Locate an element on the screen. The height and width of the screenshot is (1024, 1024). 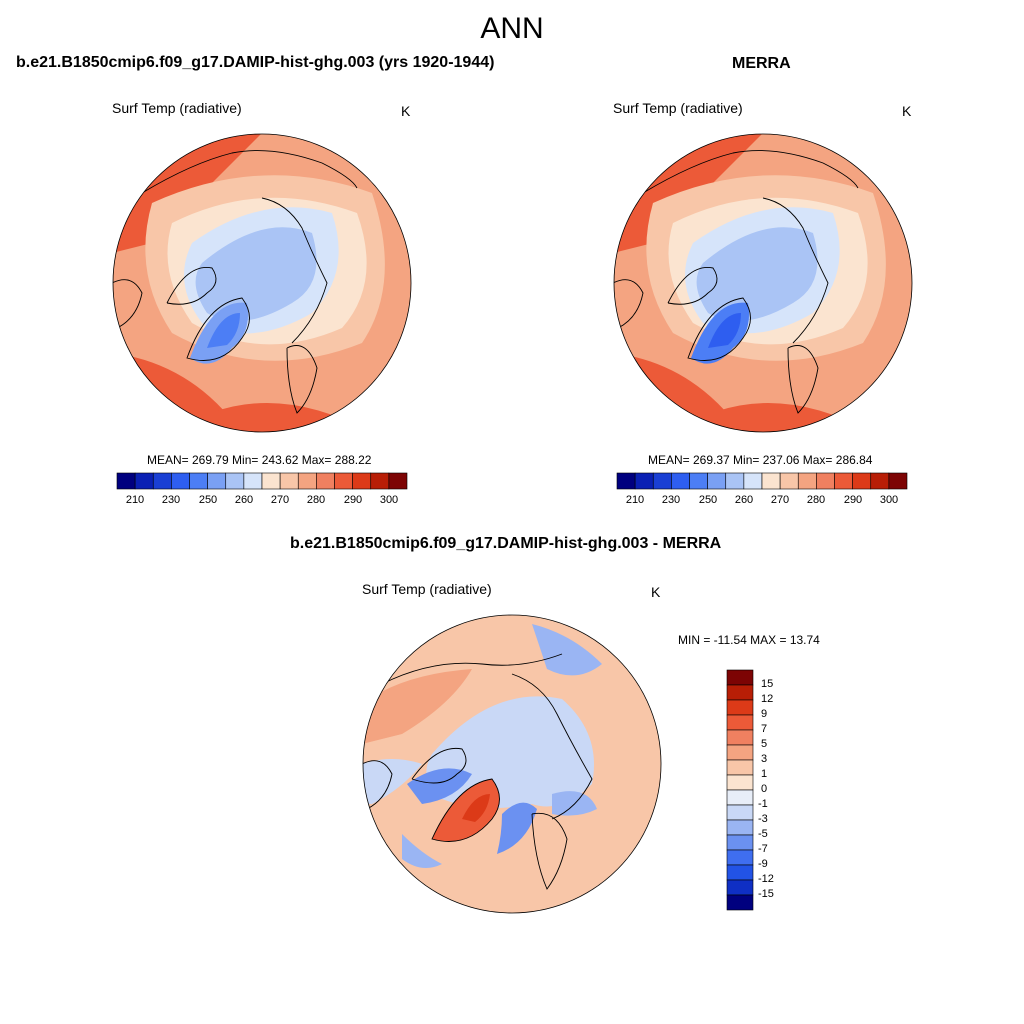
panel1-colorbar-ticks: 210 230 250 260 270 280 290 300 is located at coordinates (262, 501).